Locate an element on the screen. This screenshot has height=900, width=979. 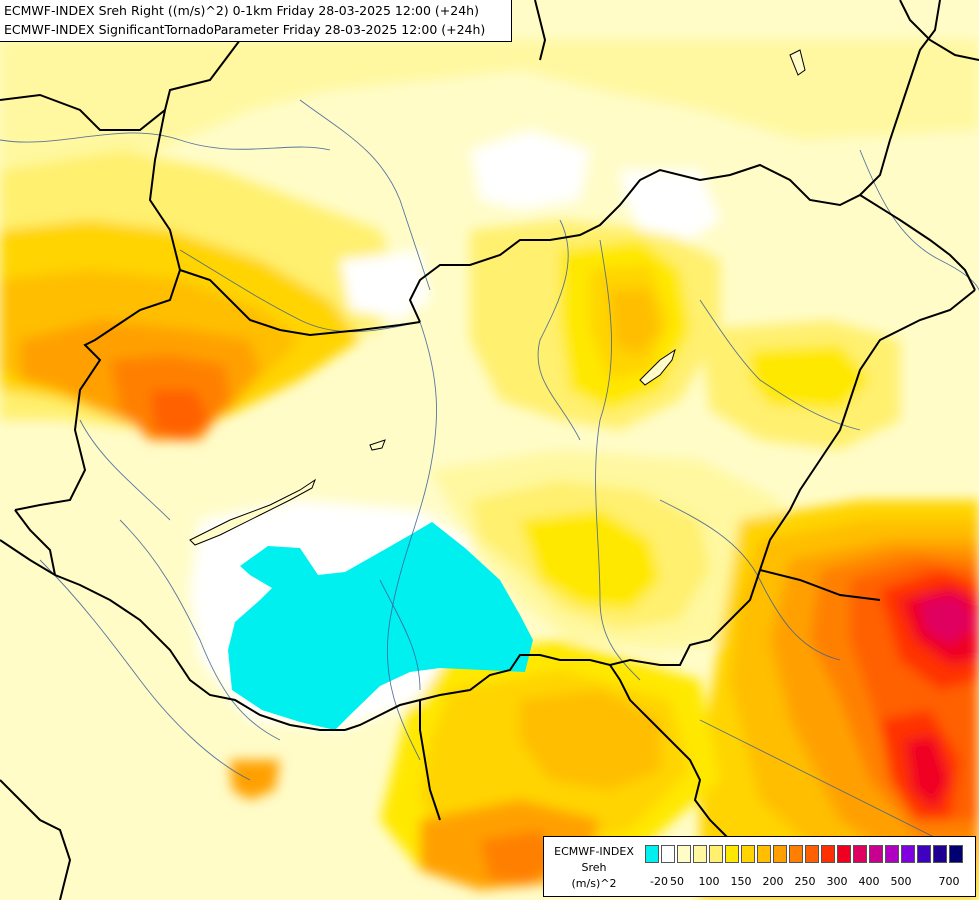
legend-tick-label: 700 is located at coordinates (949, 881).